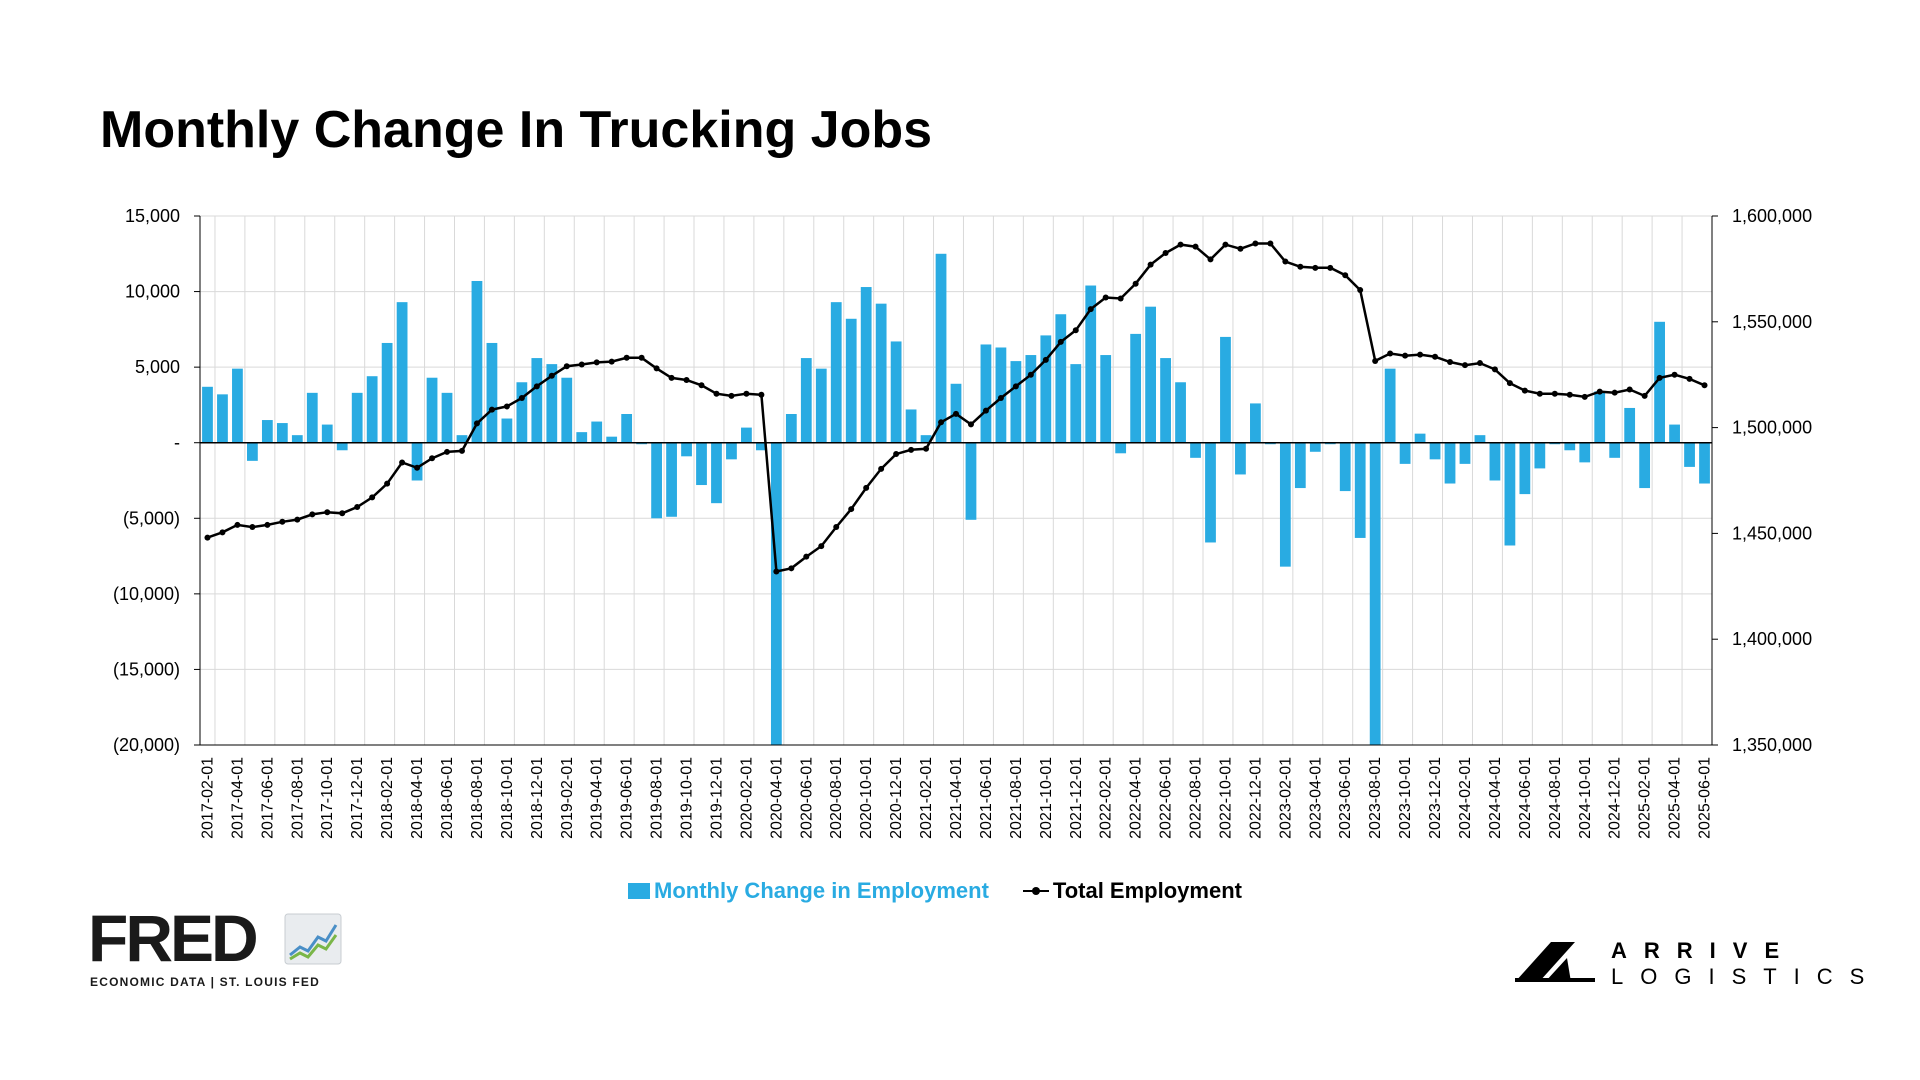  Describe the element at coordinates (1585, 798) in the screenshot. I see `x-tick-label: 2024-10-01` at that location.